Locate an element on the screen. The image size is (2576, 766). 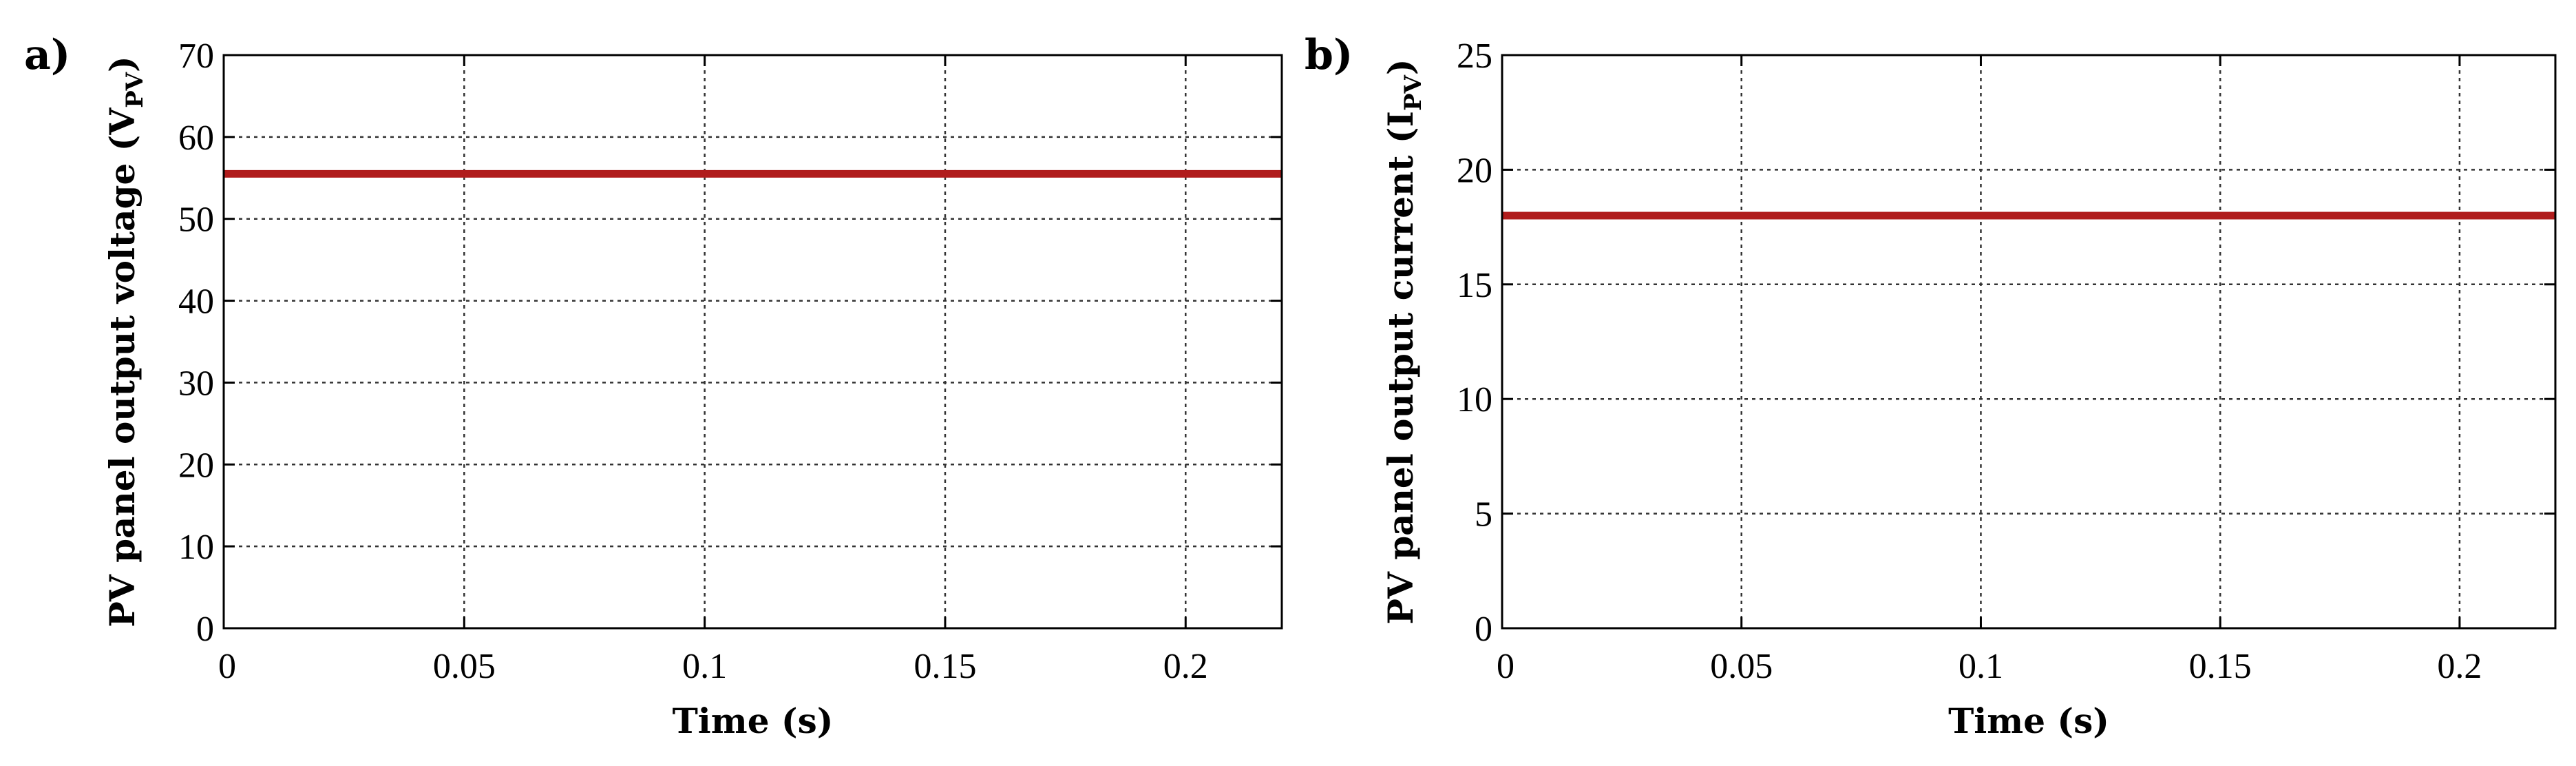
panel-letter: a) is located at coordinates (47, 55).